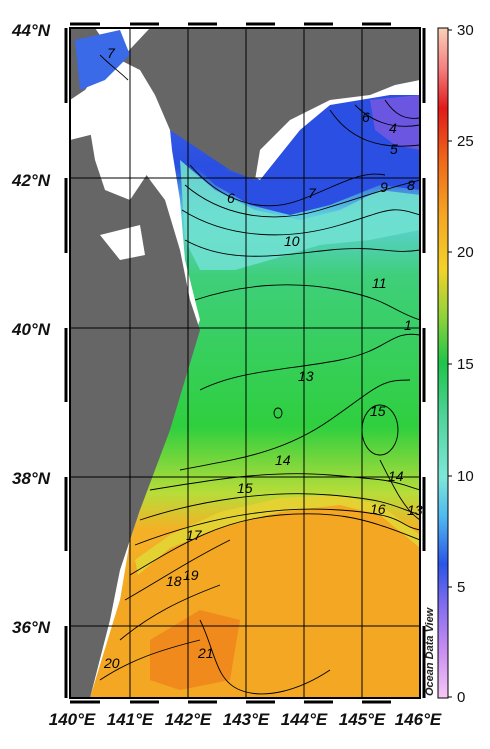 This screenshot has height=749, width=490. I want to click on colorbar-tick-label: 15, so click(465, 364).